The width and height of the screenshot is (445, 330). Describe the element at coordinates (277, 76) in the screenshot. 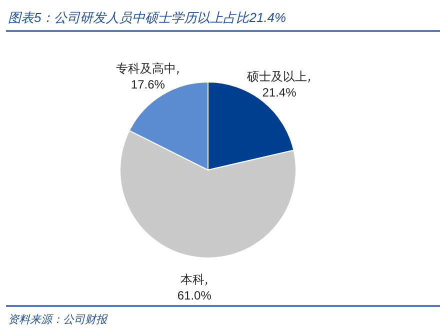

I see `slice-label: 硕士及以上` at that location.